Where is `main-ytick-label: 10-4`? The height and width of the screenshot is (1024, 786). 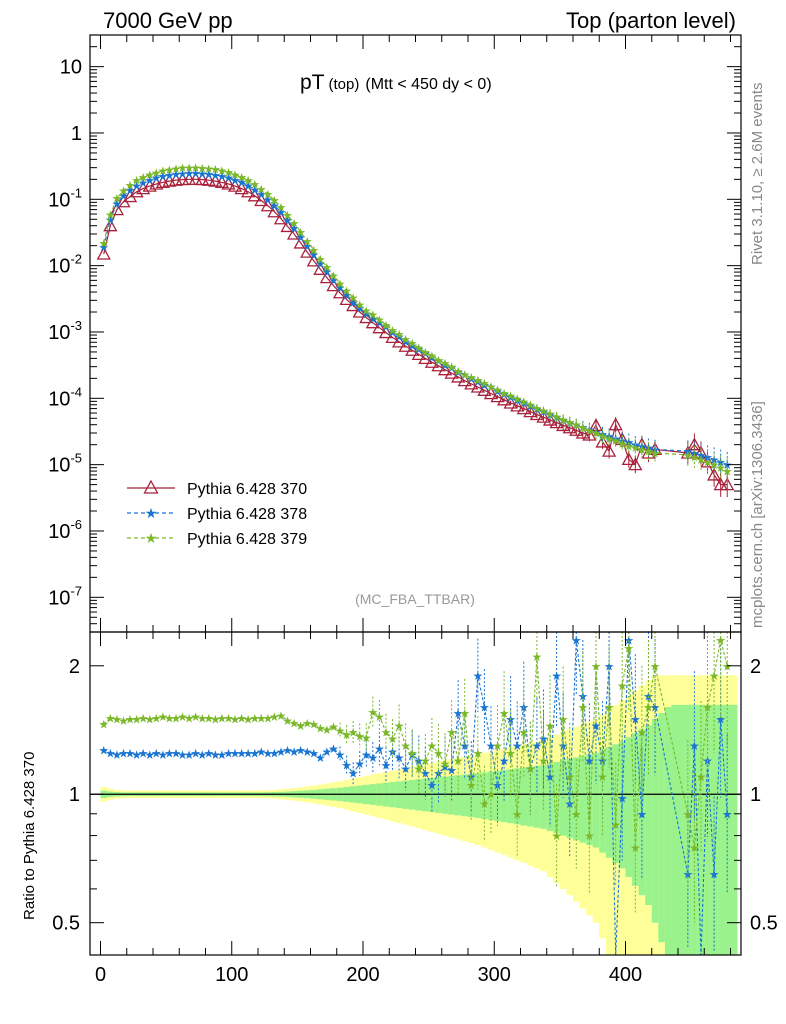
main-ytick-label: 10-4 is located at coordinates (65, 397).